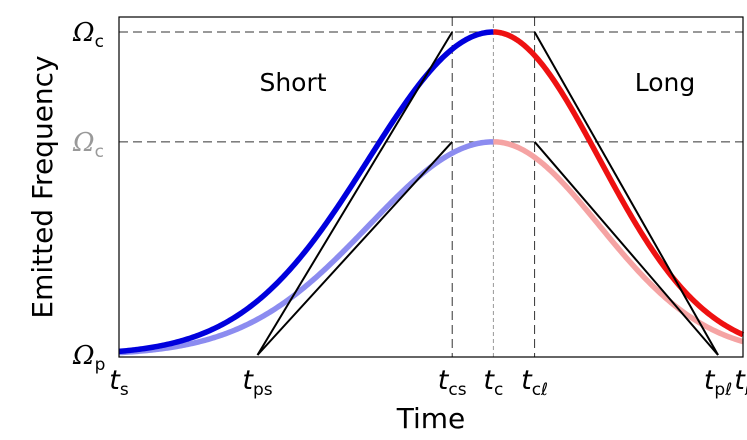 The height and width of the screenshot is (440, 747). Describe the element at coordinates (718, 382) in the screenshot. I see `x-marker-label-5: tpℓ` at that location.